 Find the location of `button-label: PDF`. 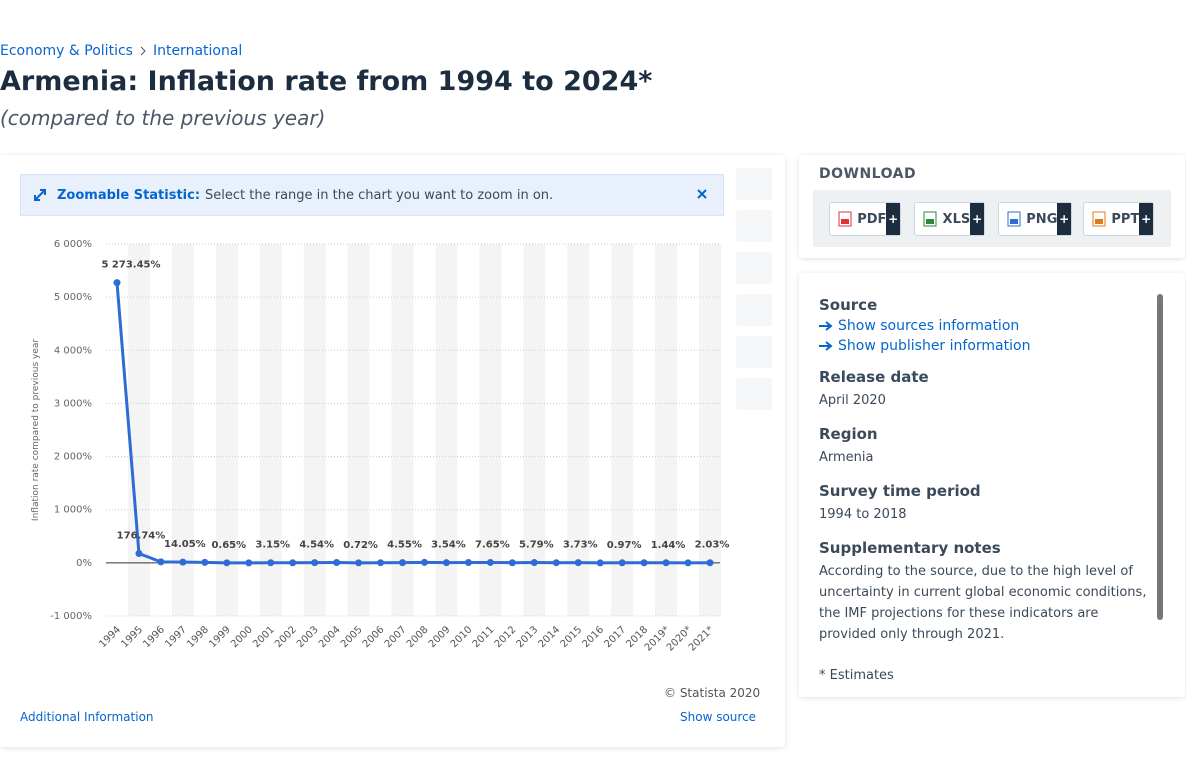

button-label: PDF is located at coordinates (872, 219).